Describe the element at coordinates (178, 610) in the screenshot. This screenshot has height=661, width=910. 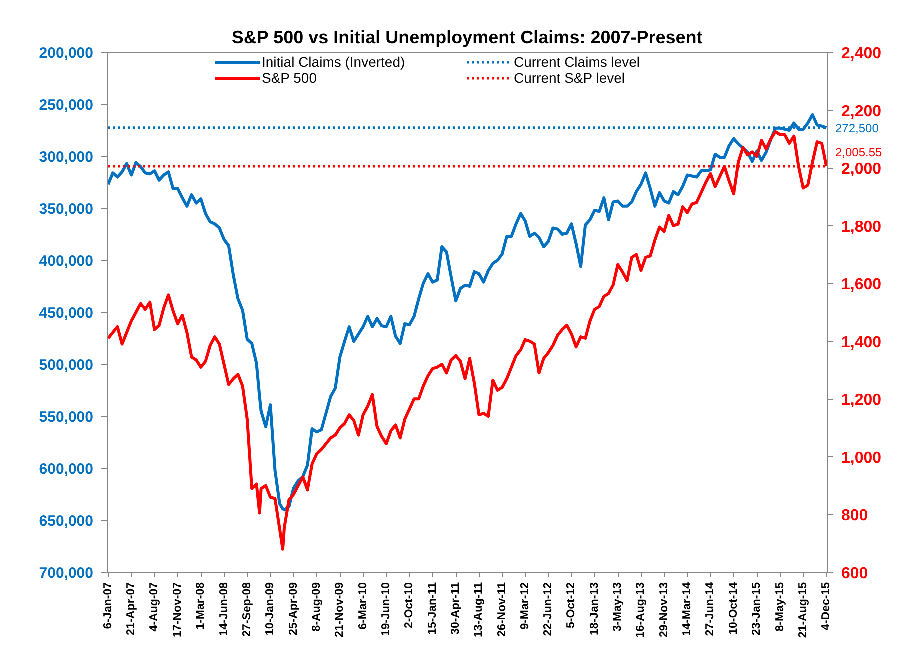
I see `x-tick-label: 17-Nov-07` at that location.